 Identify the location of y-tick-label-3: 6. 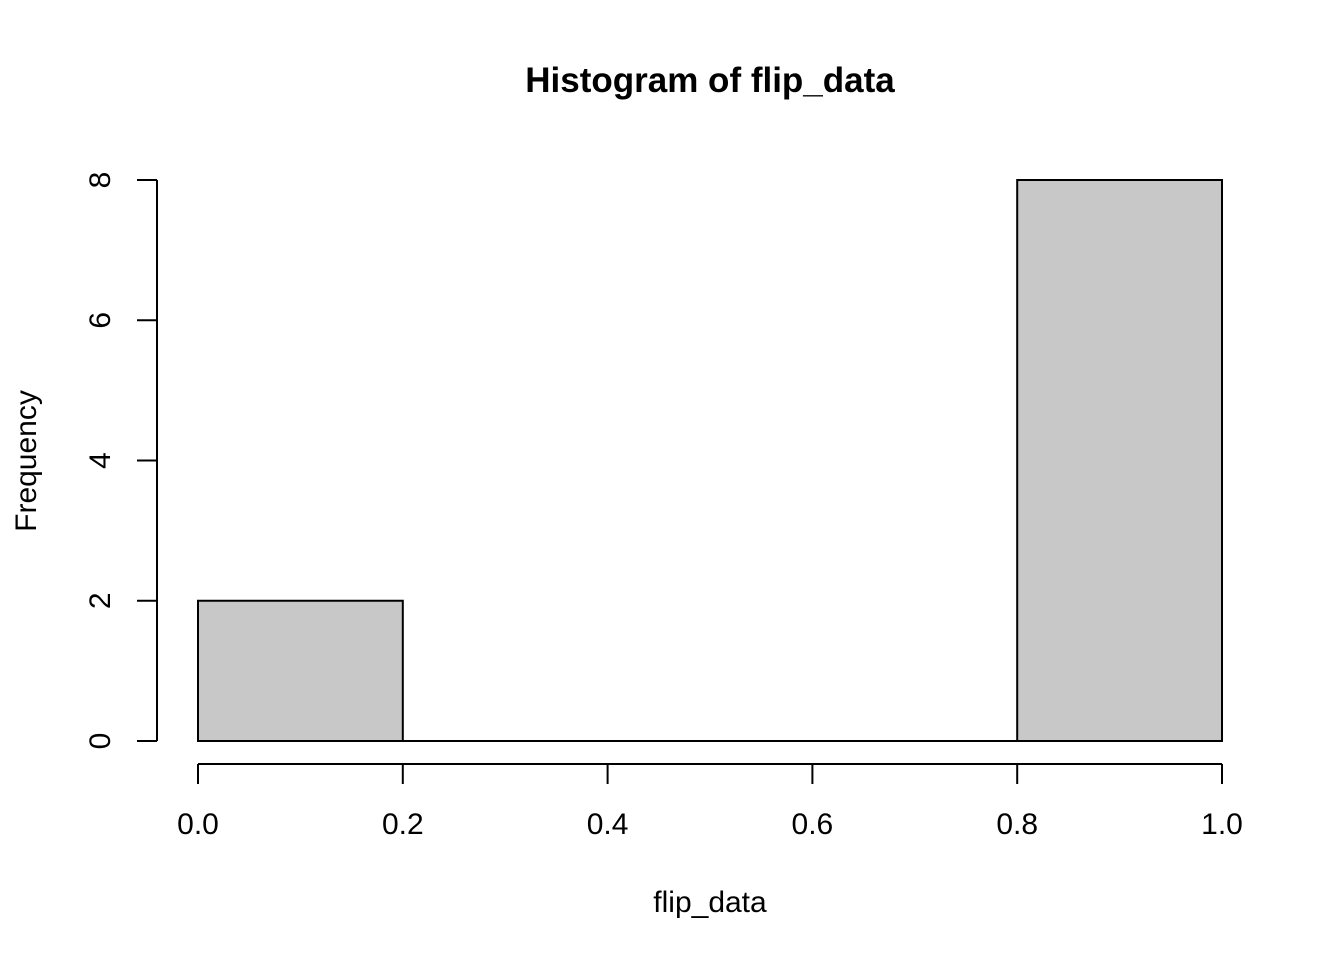
(100, 320).